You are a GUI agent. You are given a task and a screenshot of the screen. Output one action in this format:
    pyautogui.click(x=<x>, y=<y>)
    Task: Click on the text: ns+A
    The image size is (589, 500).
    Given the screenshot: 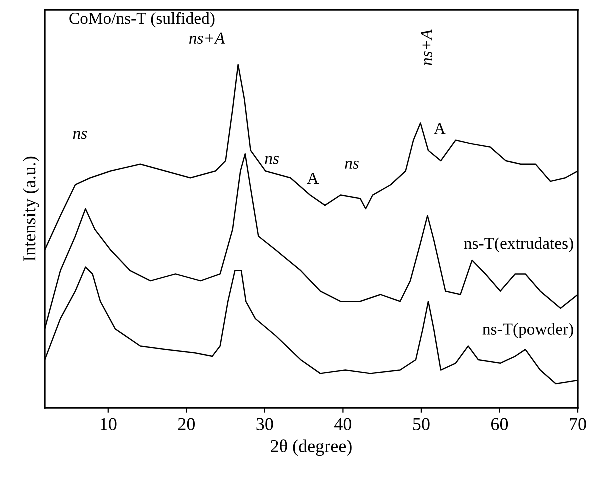 What is the action you would take?
    pyautogui.click(x=208, y=38)
    